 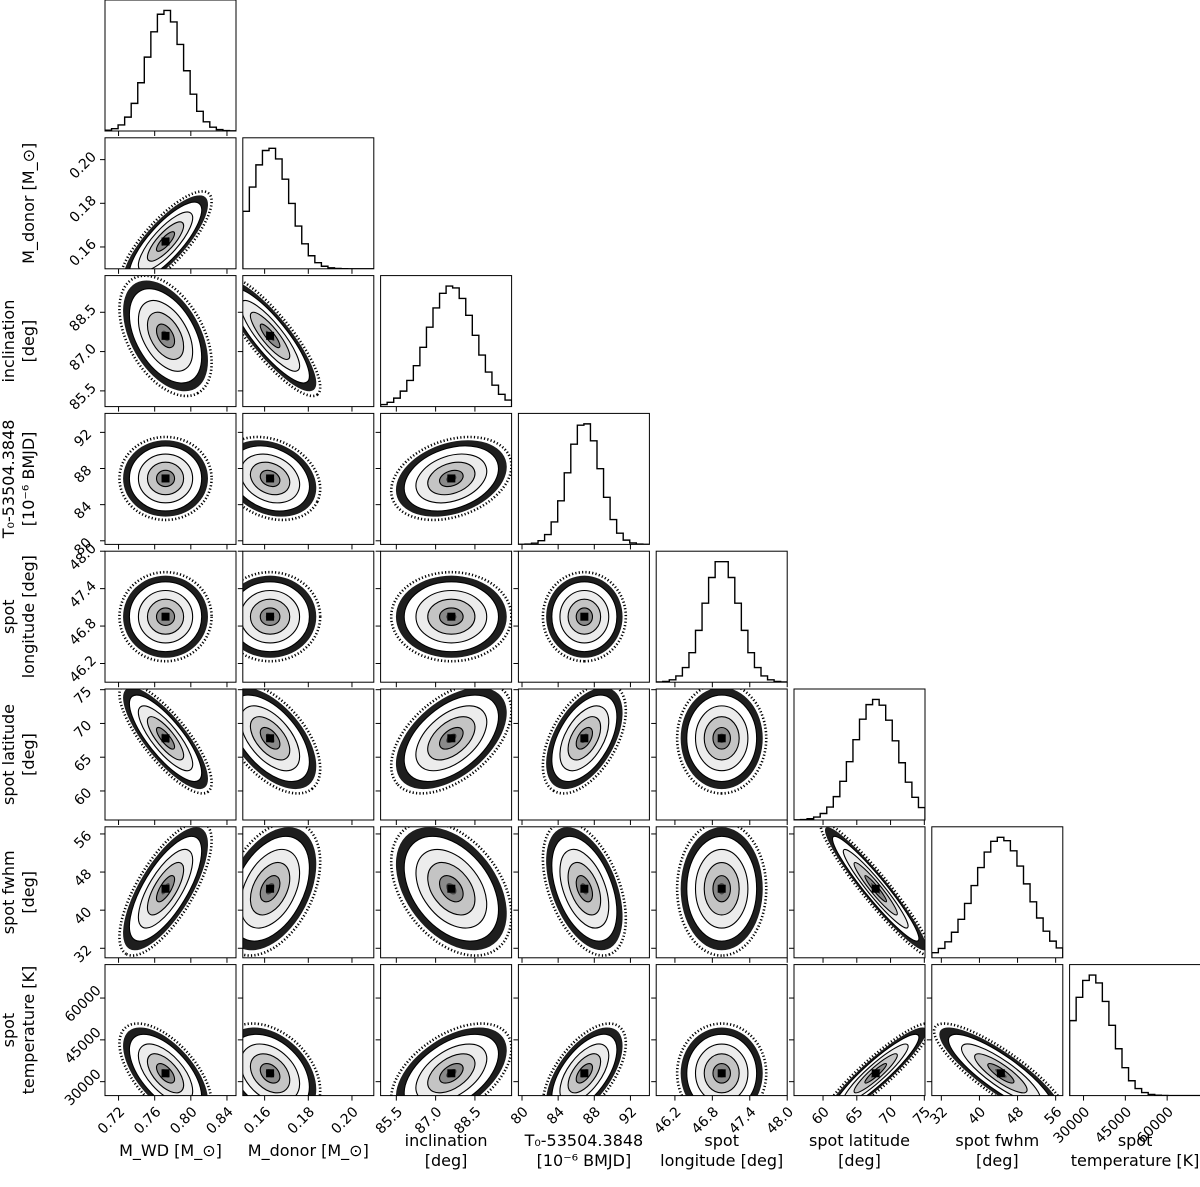 I want to click on panel-fwhm-fwhm, so click(x=997, y=894).